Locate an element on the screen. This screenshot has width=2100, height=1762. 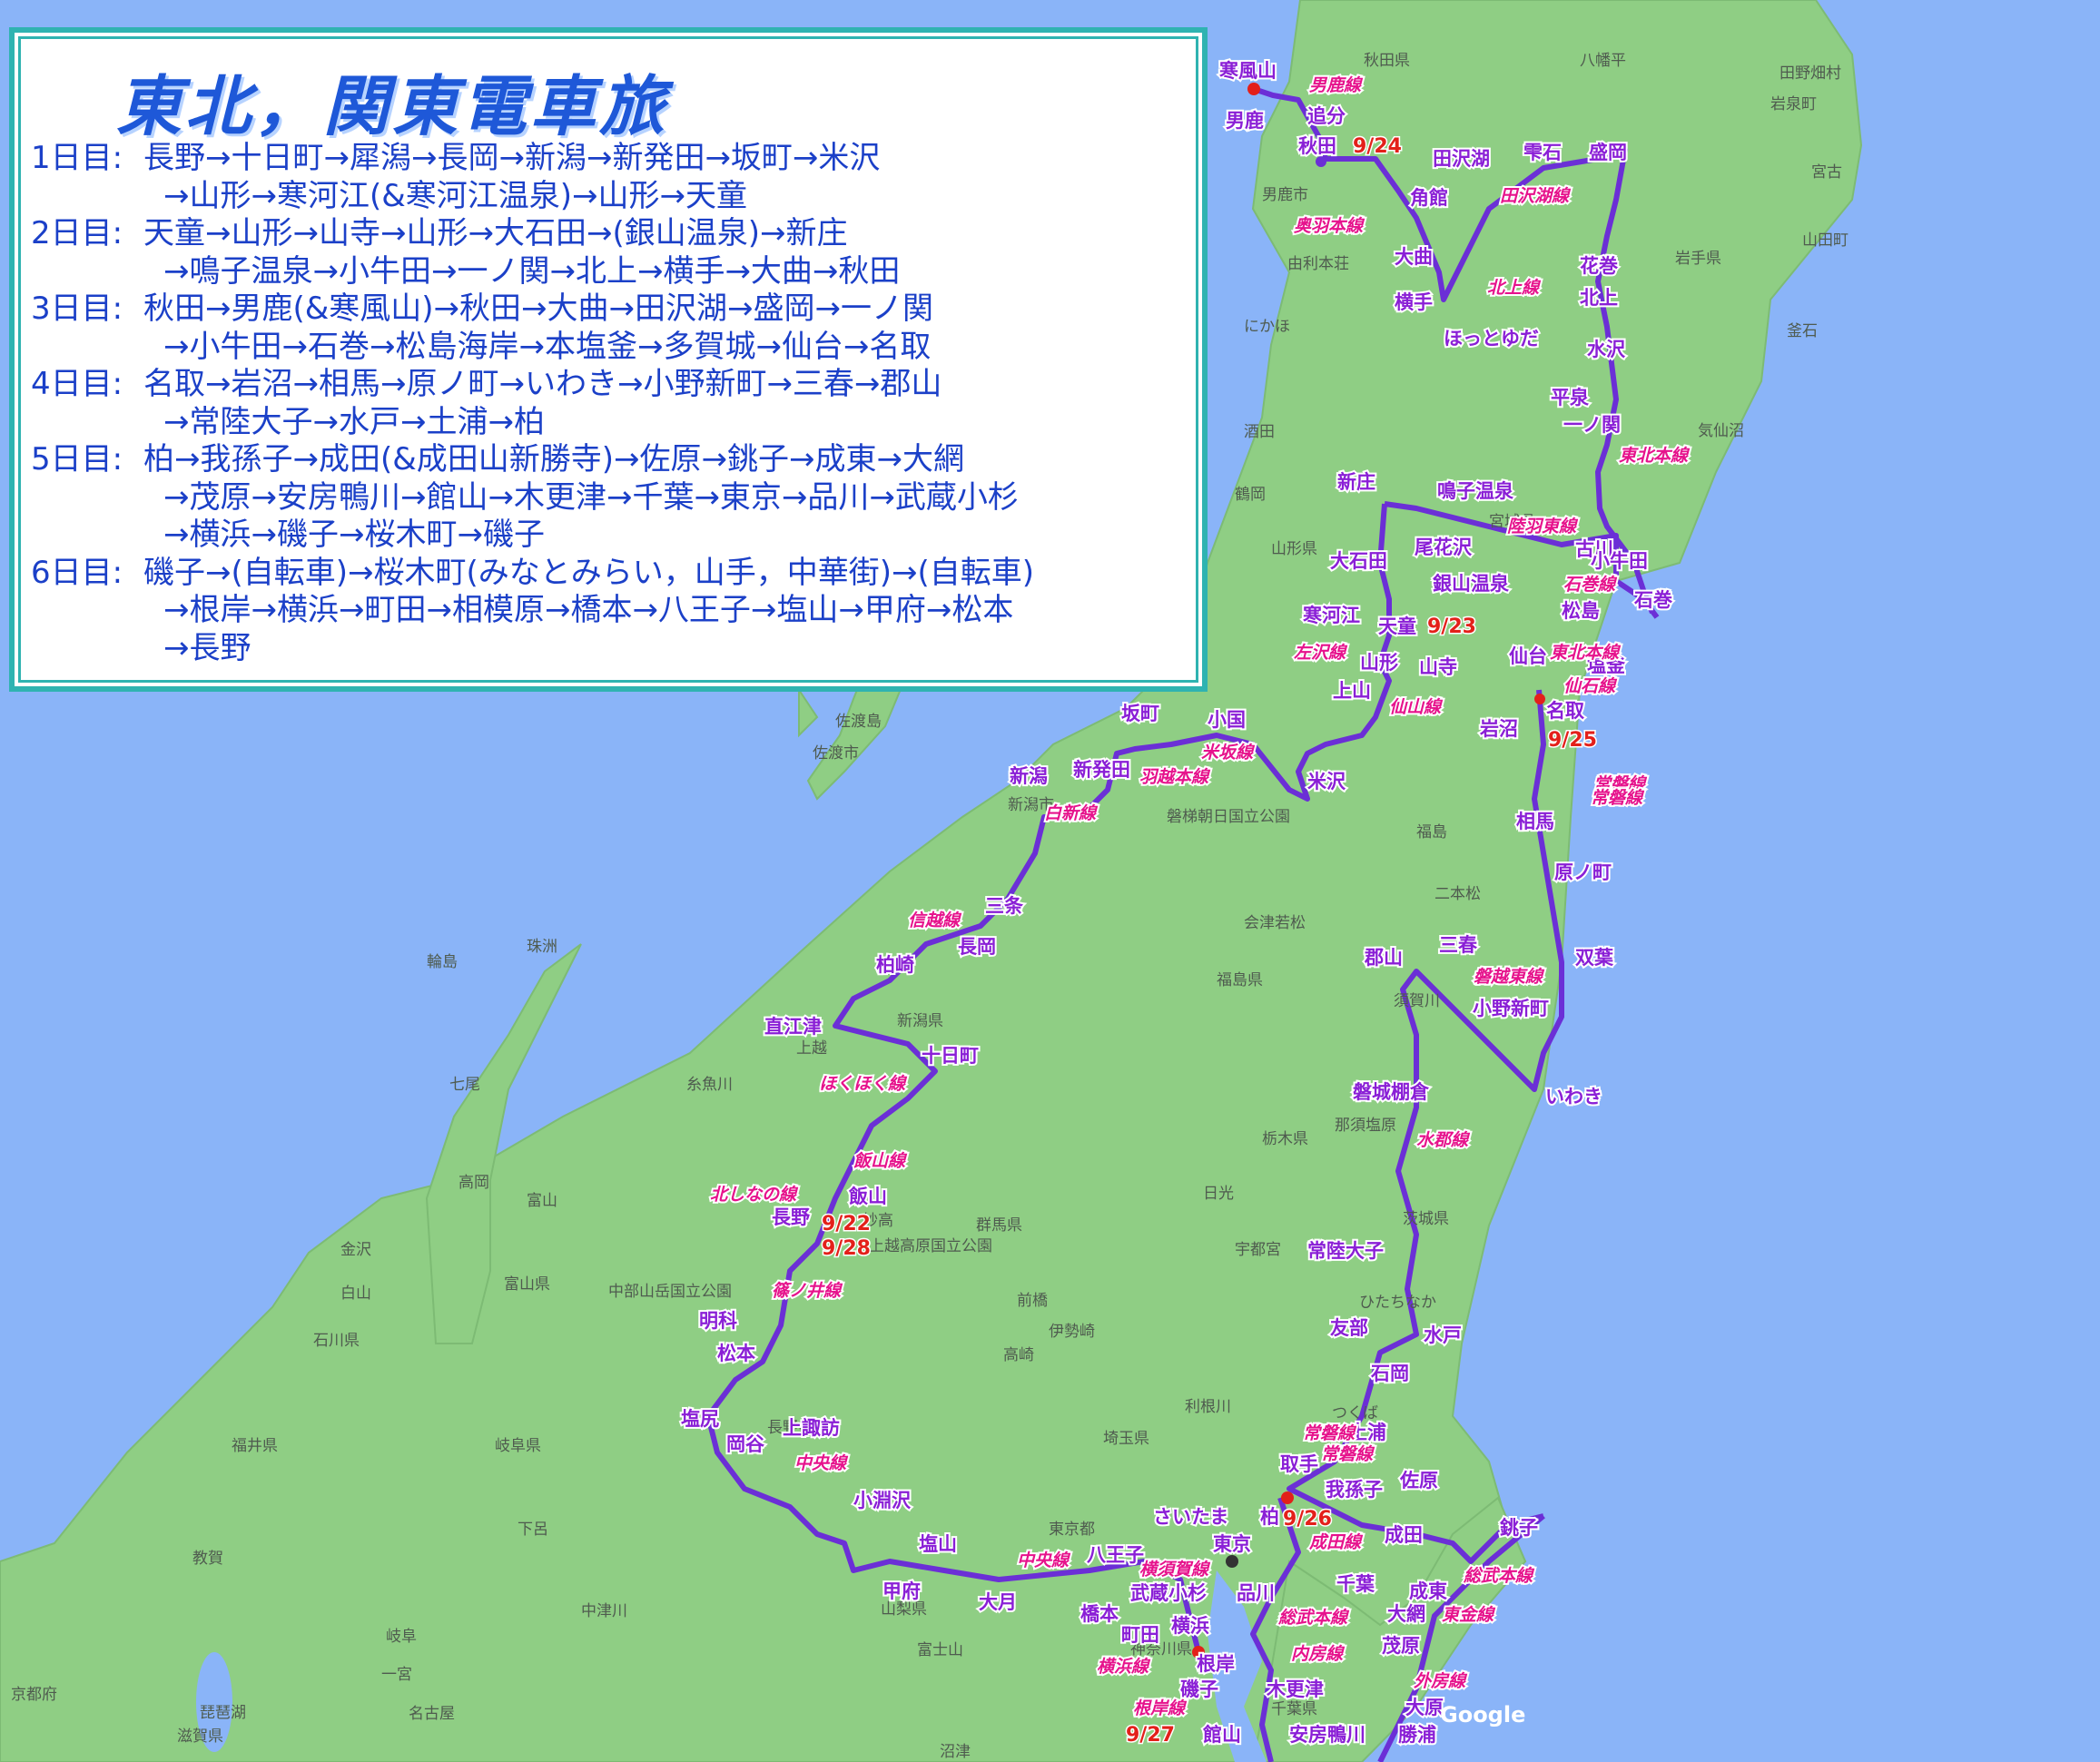
station-label: 三春 is located at coordinates (1458, 945).